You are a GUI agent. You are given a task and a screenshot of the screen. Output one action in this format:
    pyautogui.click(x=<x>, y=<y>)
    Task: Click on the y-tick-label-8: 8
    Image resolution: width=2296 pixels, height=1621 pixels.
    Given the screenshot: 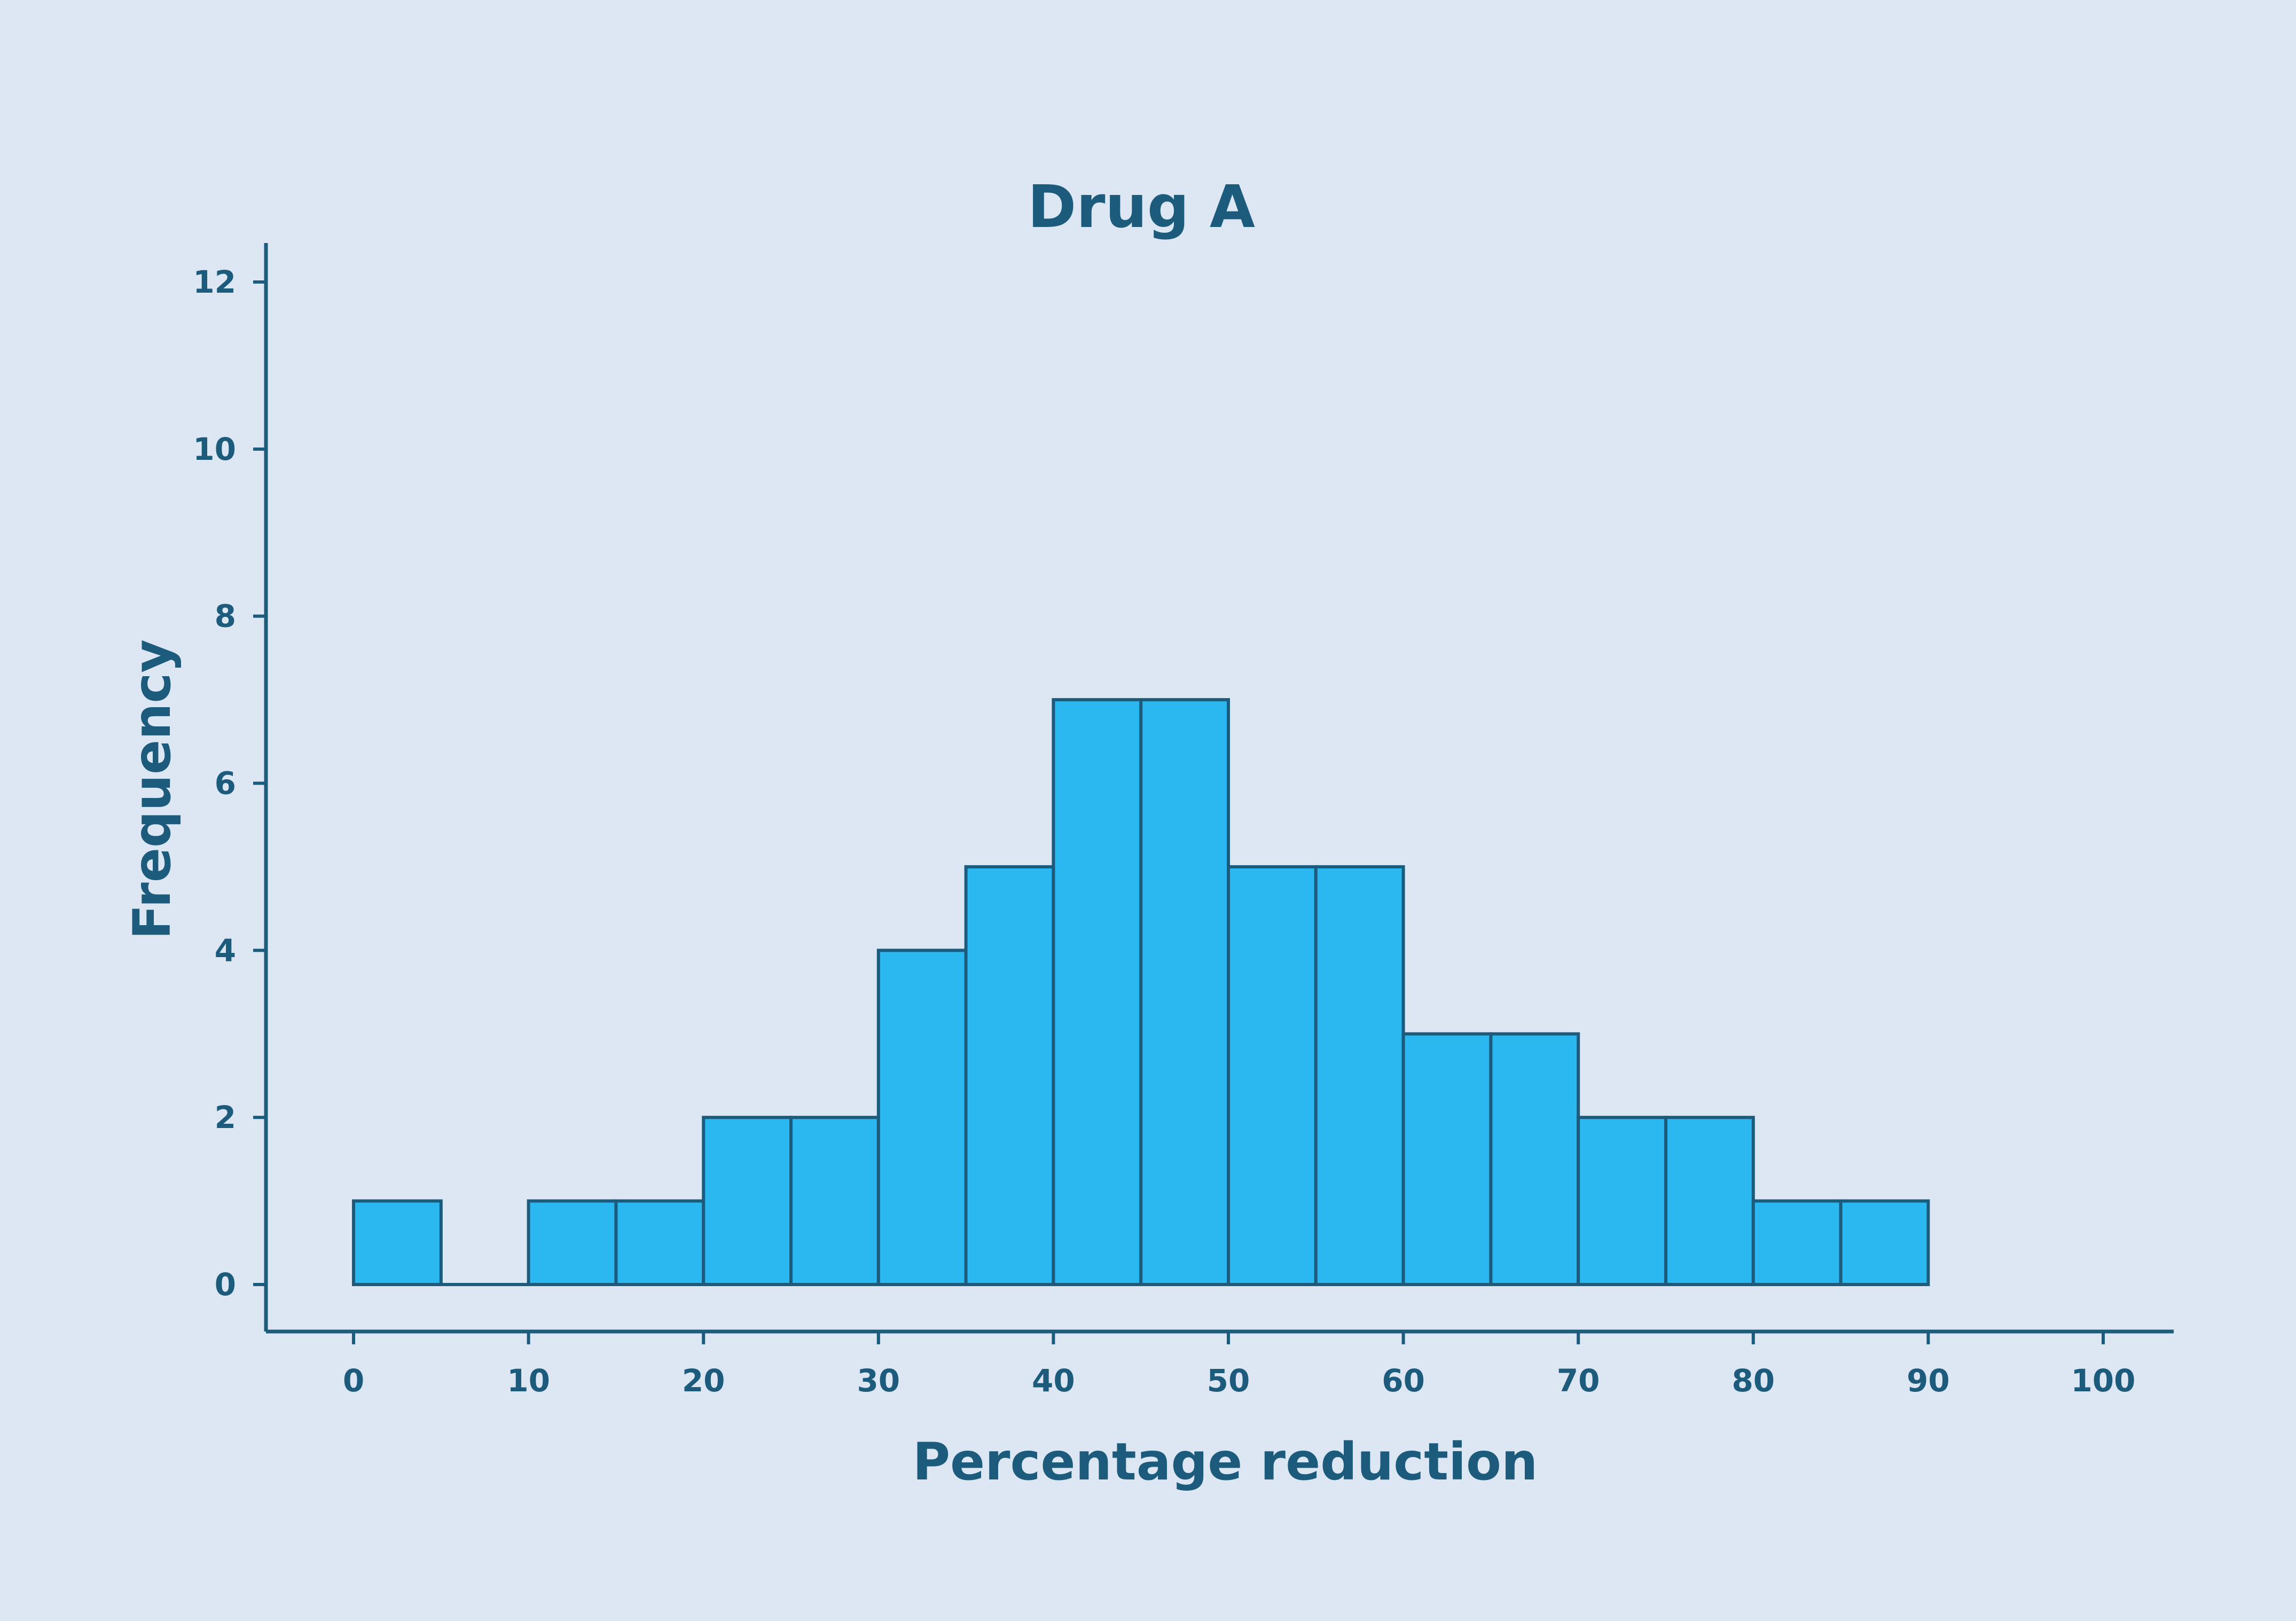 What is the action you would take?
    pyautogui.click(x=226, y=616)
    